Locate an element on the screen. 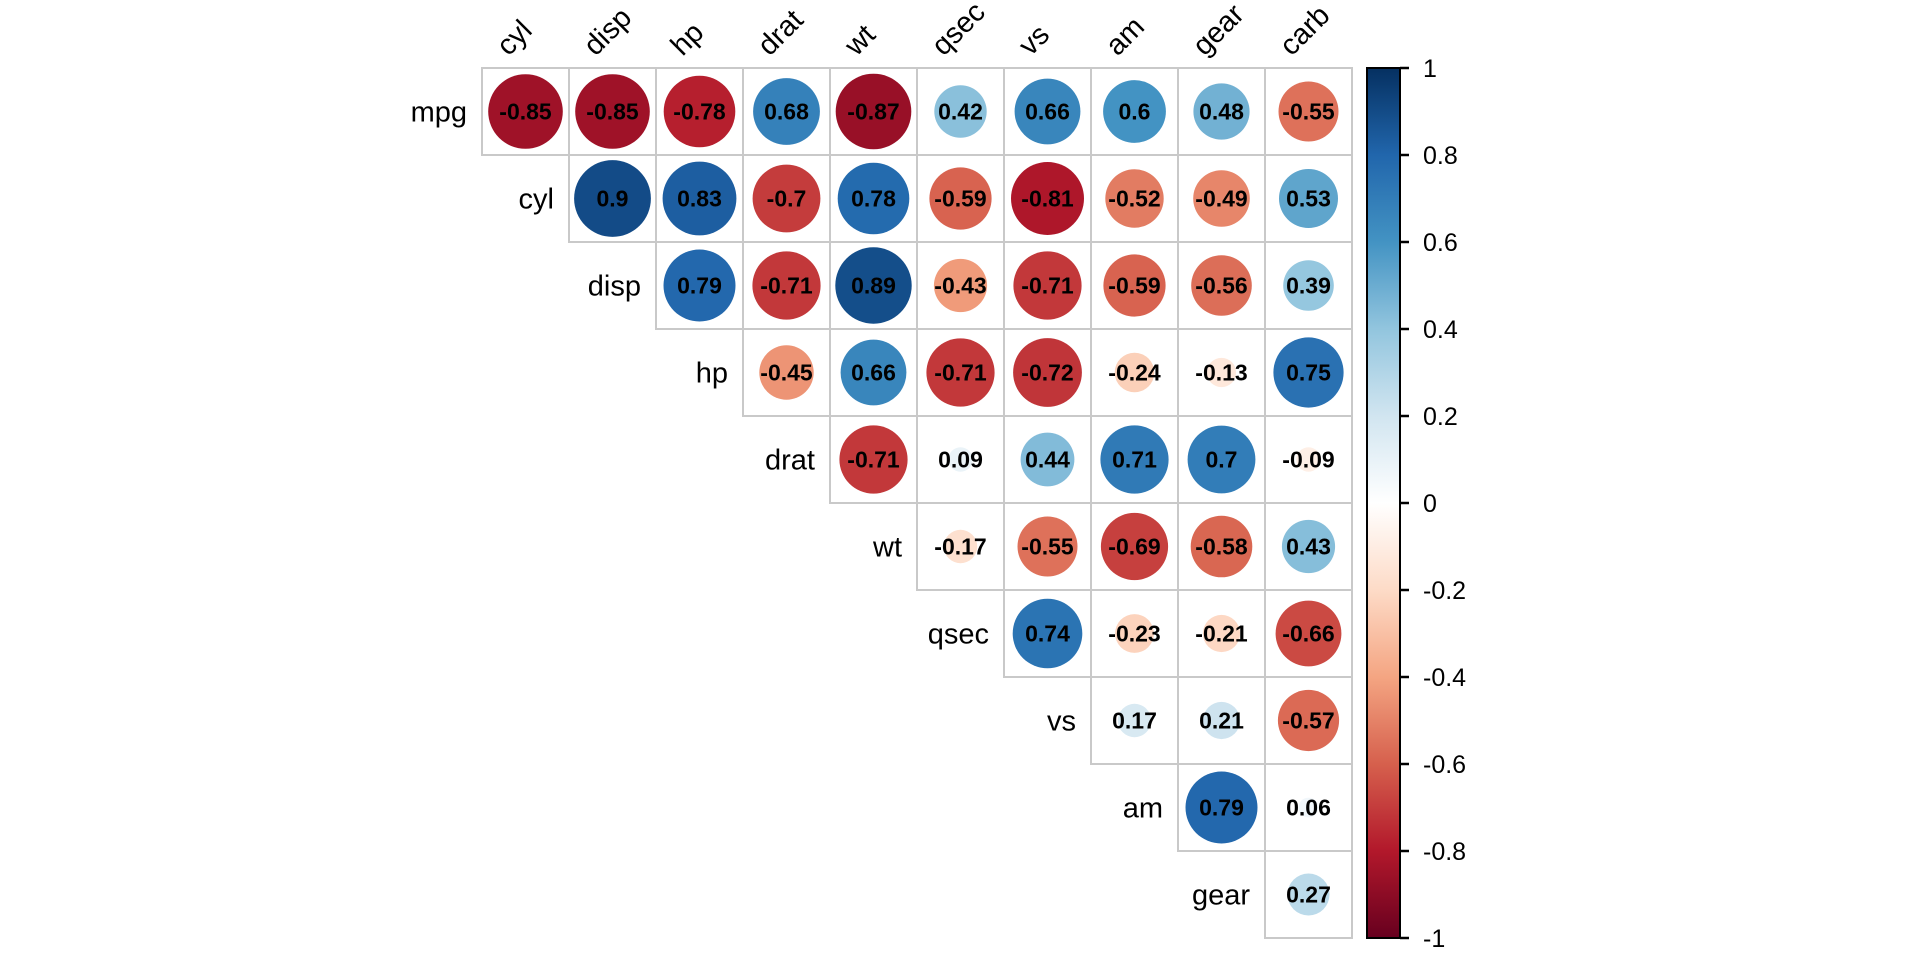 Image resolution: width=1920 pixels, height=960 pixels. correlation-value-cyl-hp: 0.83 is located at coordinates (699, 199).